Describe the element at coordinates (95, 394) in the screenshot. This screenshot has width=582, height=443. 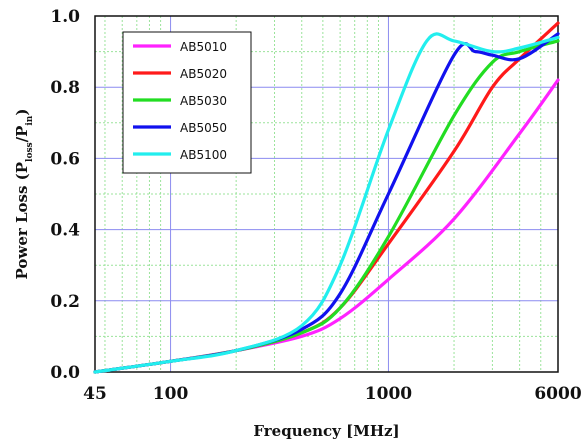
I see `x-tick-label: 45` at that location.